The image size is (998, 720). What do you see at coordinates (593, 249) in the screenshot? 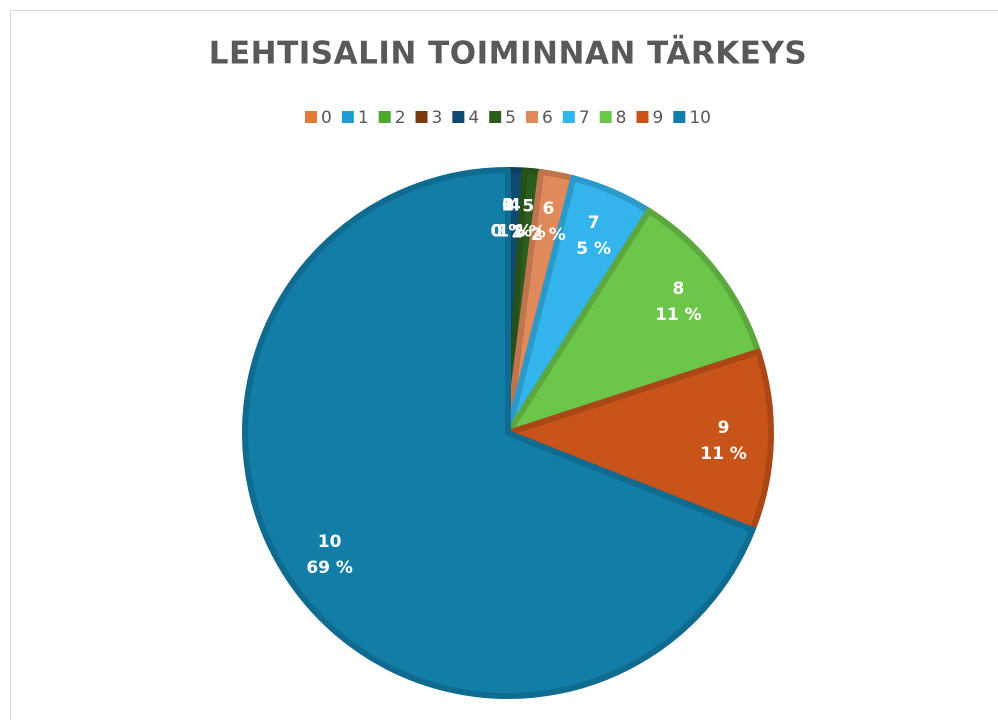
I see `data-label-value: 5 %` at bounding box center [593, 249].